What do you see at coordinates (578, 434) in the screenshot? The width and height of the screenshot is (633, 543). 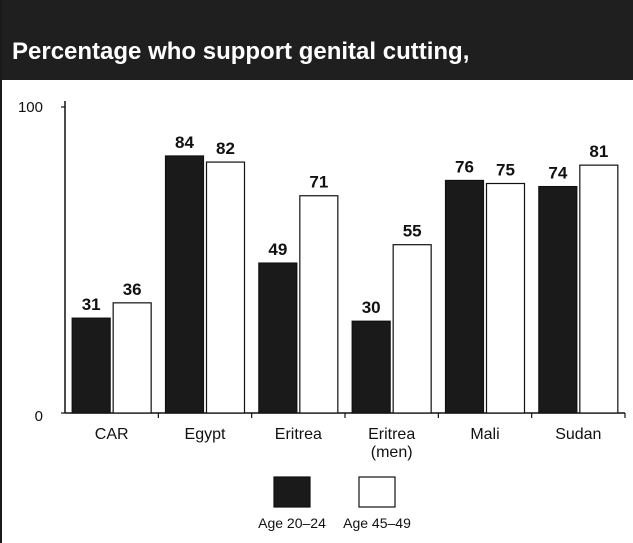 I see `x-tick-label: Sudan` at bounding box center [578, 434].